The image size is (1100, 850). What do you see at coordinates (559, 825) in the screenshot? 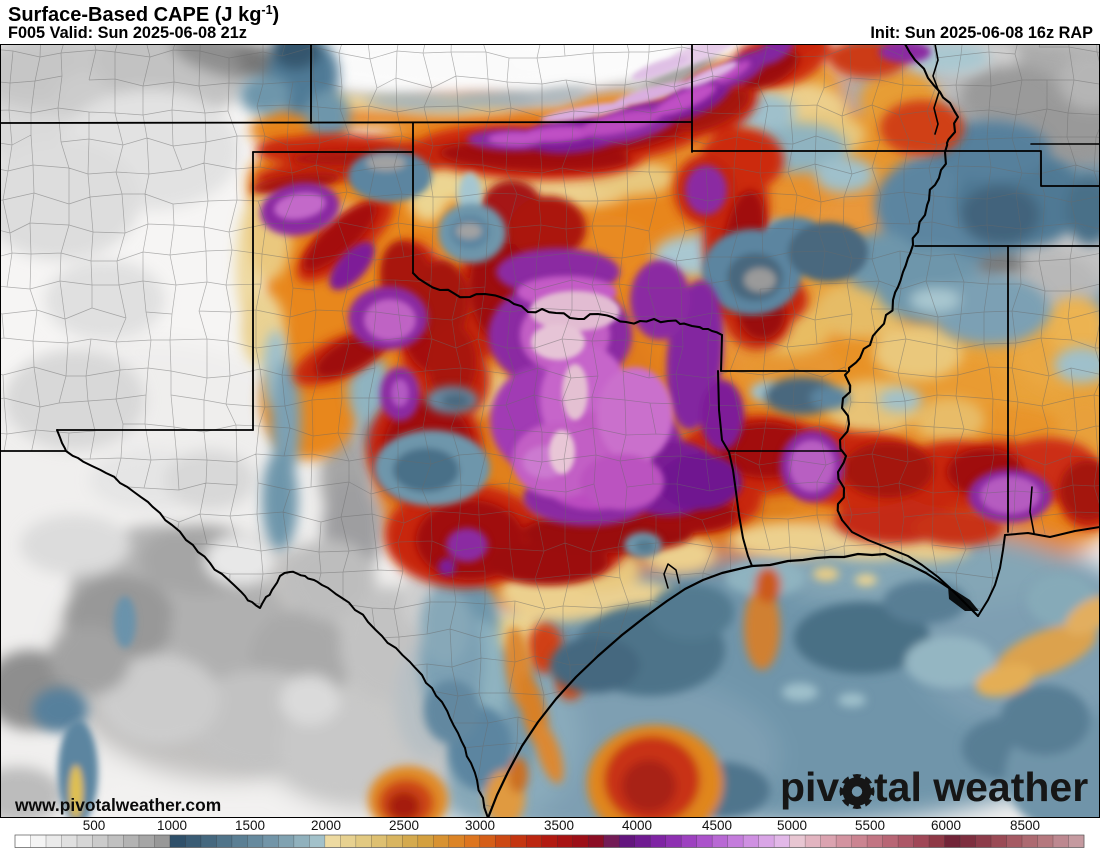
I see `svg-text: 3500` at bounding box center [559, 825].